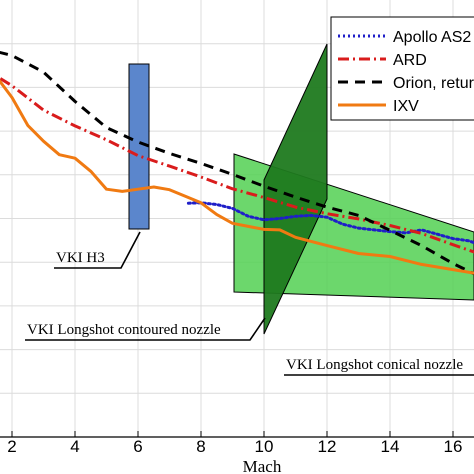  I want to click on legend-label: IXV, so click(406, 106).